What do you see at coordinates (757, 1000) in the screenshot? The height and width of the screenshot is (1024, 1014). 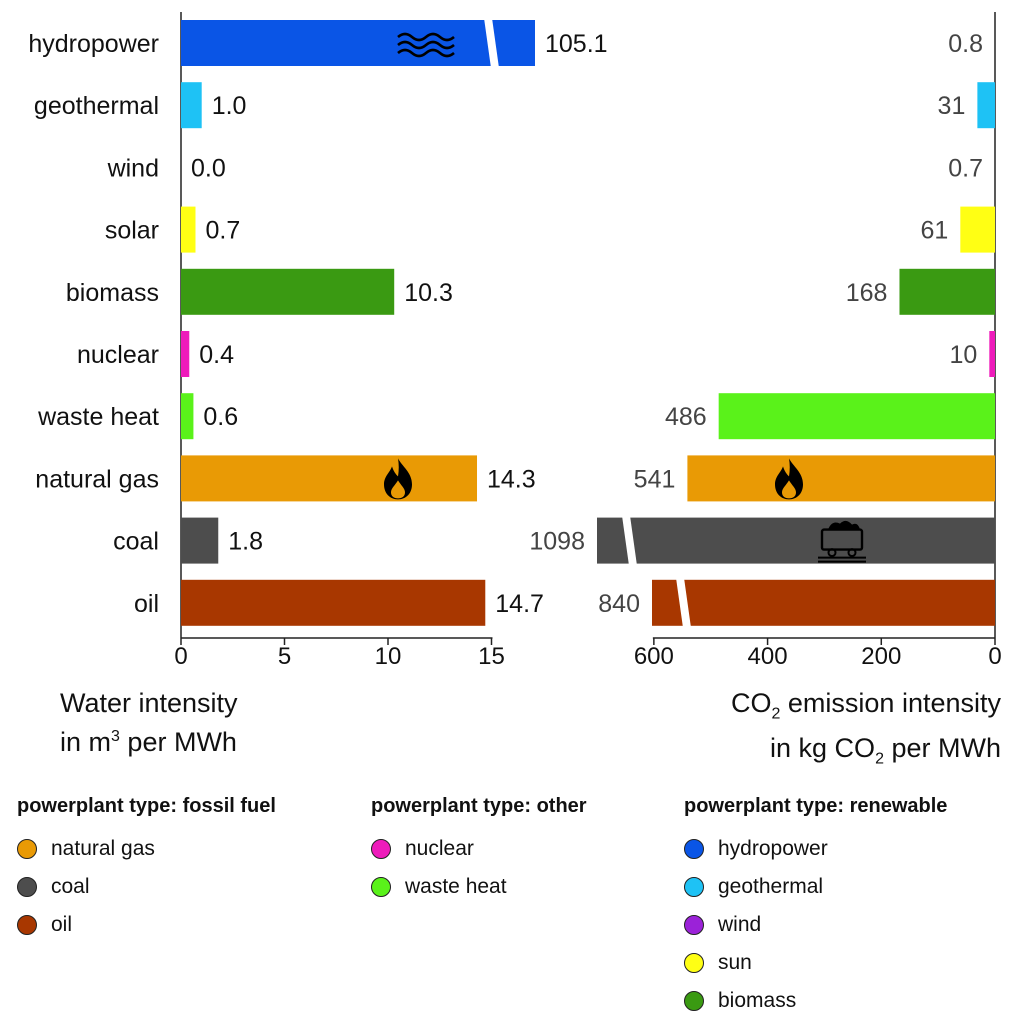 I see `legend-label: biomass` at bounding box center [757, 1000].